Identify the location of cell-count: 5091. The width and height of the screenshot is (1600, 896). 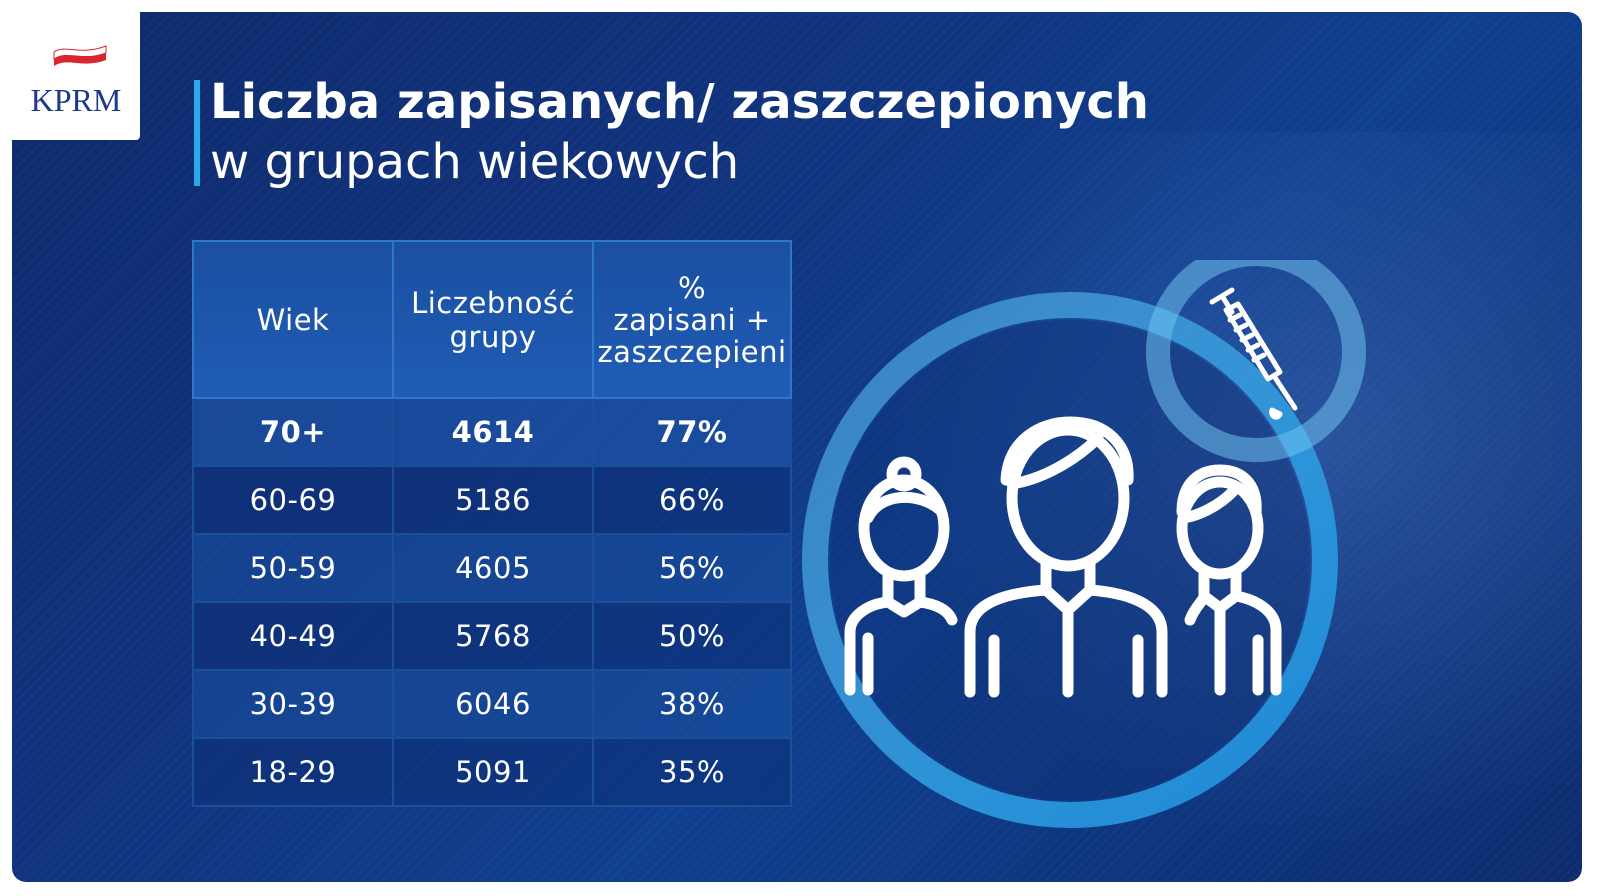
(493, 772).